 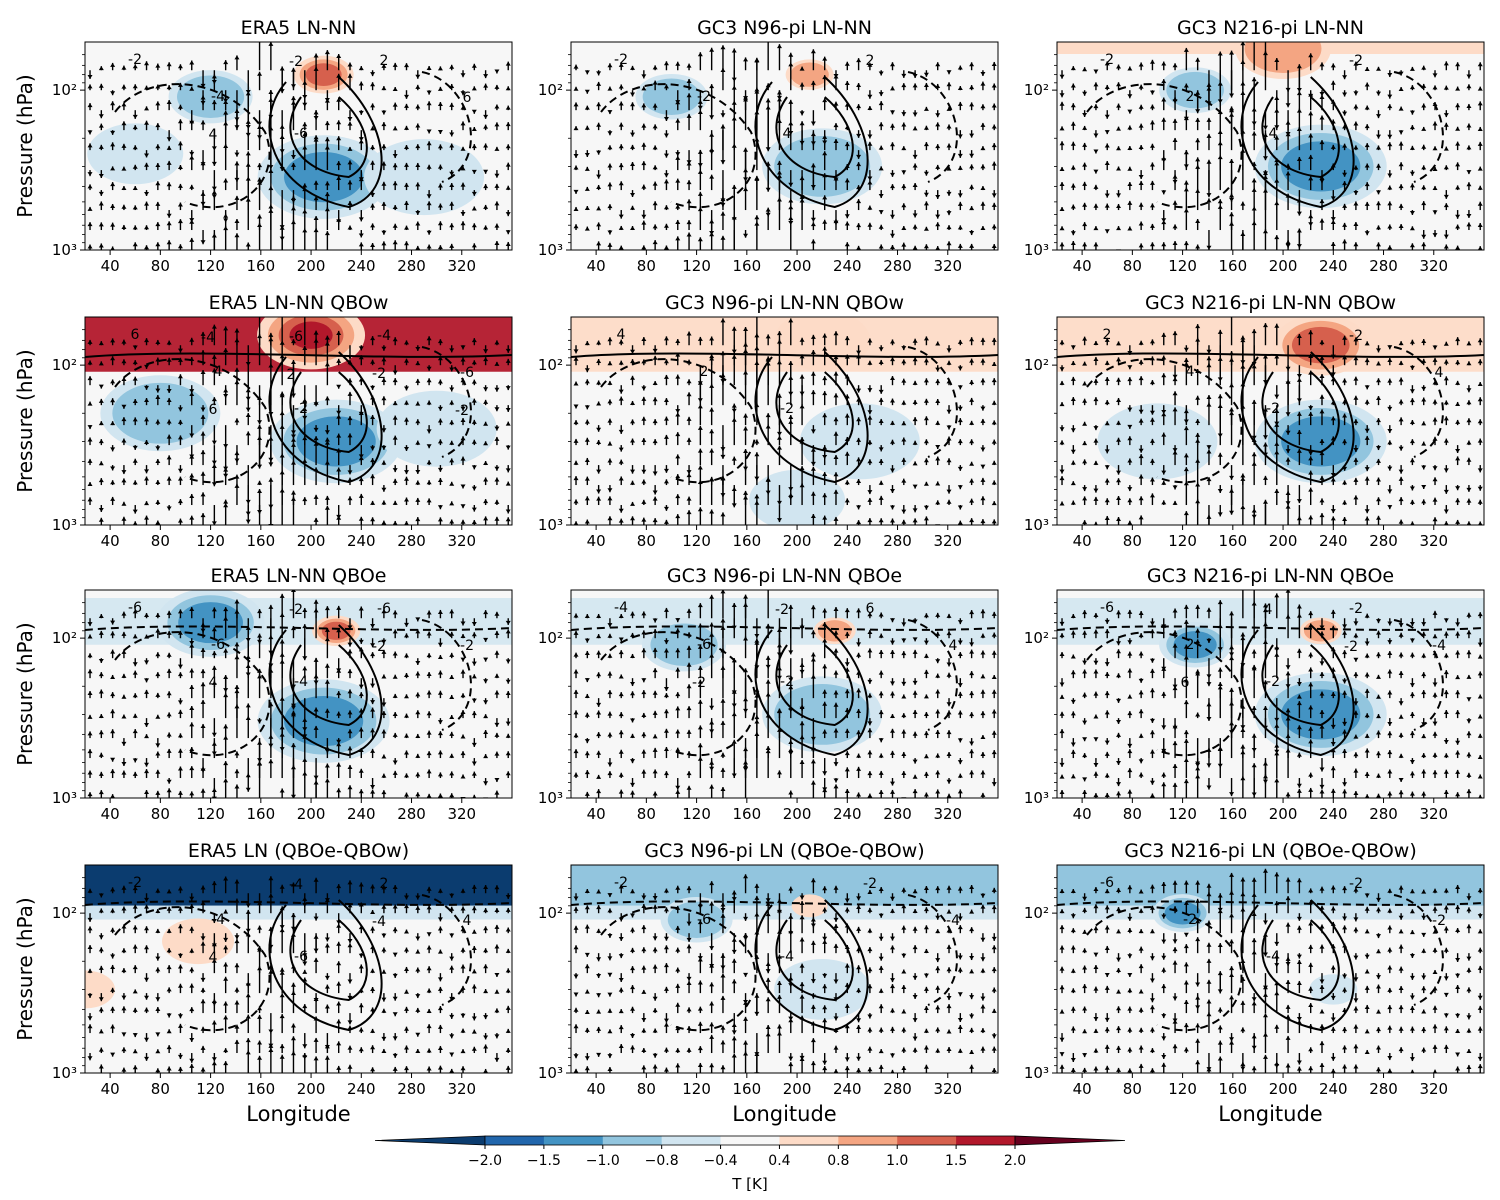 What do you see at coordinates (550, 90) in the screenshot?
I see `y-tick-label: 10²` at bounding box center [550, 90].